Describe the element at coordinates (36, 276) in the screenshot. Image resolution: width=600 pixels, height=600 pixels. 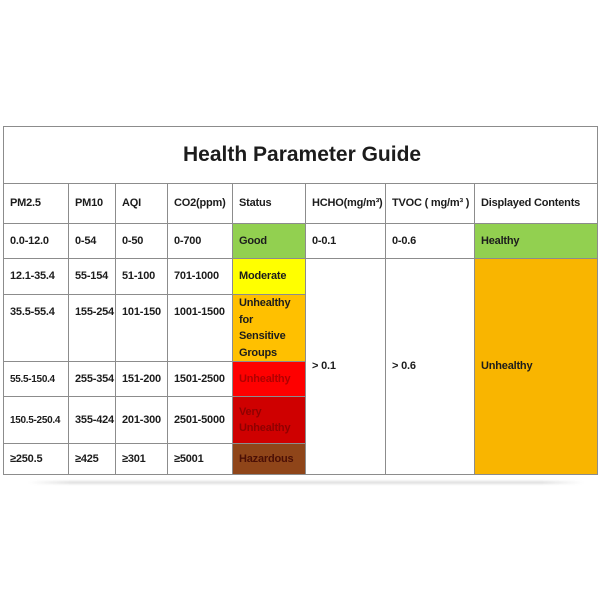
I see `pm25-range-cell: 12.1-35.4` at that location.